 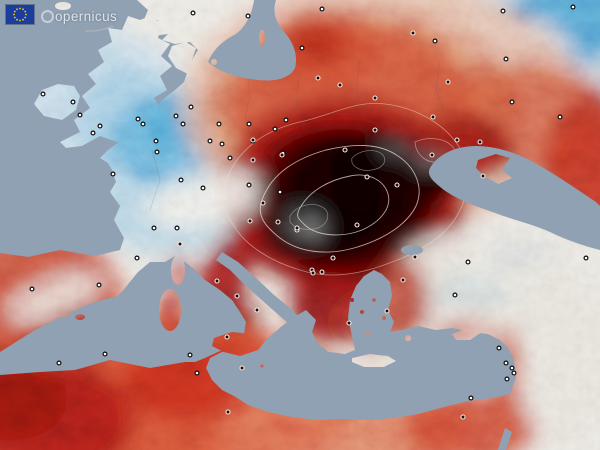 I want to click on eu-flag, so click(x=20, y=14).